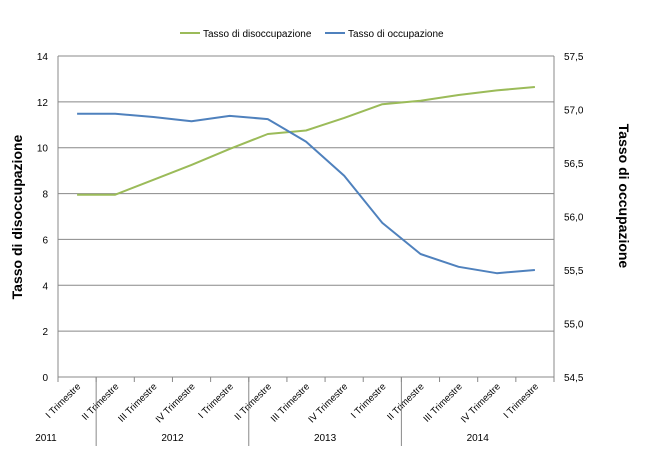 The height and width of the screenshot is (453, 645). I want to click on y-axis-right-label: Tasso di occupazione, so click(624, 196).